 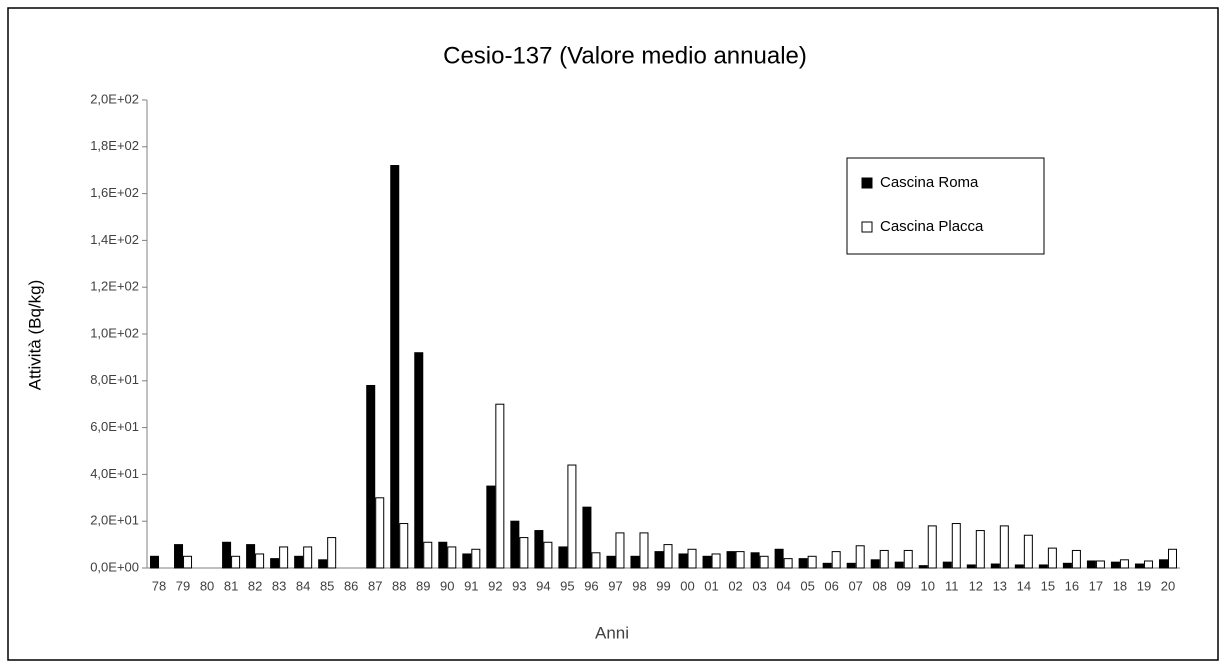 I want to click on x-tick-label: 19, so click(x=1144, y=585).